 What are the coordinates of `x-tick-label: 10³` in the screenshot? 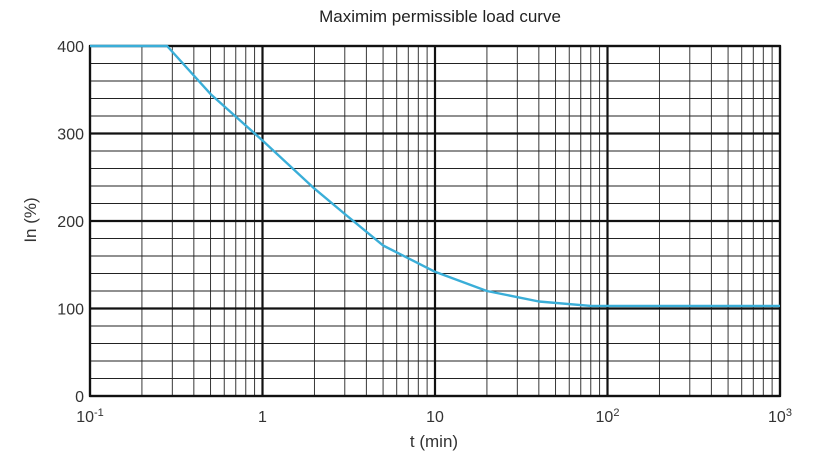 It's located at (780, 416).